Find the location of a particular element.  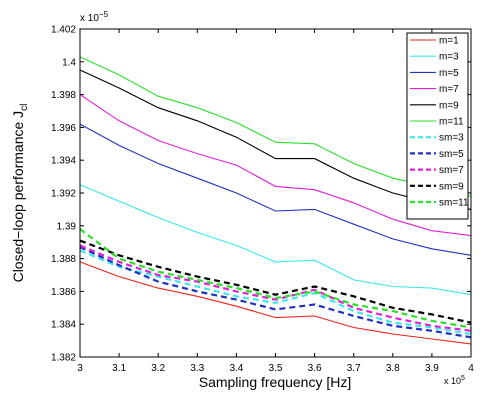

y-axis-label: Closed−loop performance Jcl is located at coordinates (20, 193).